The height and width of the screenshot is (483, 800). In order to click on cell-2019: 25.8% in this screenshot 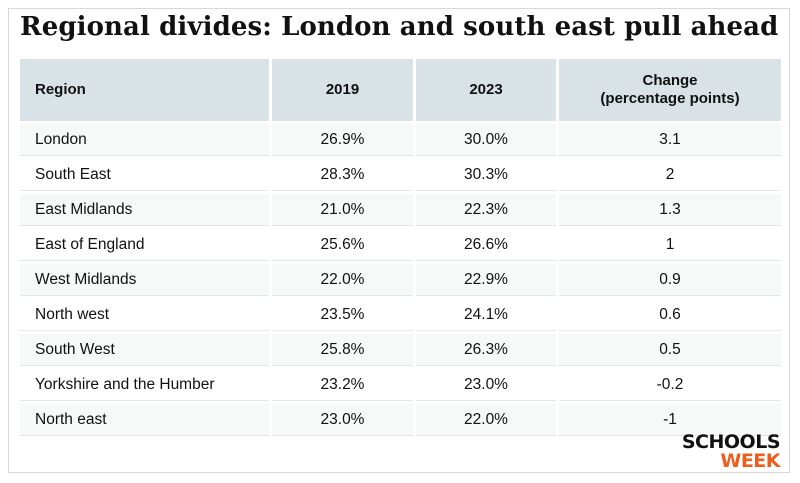, I will do `click(342, 350)`.